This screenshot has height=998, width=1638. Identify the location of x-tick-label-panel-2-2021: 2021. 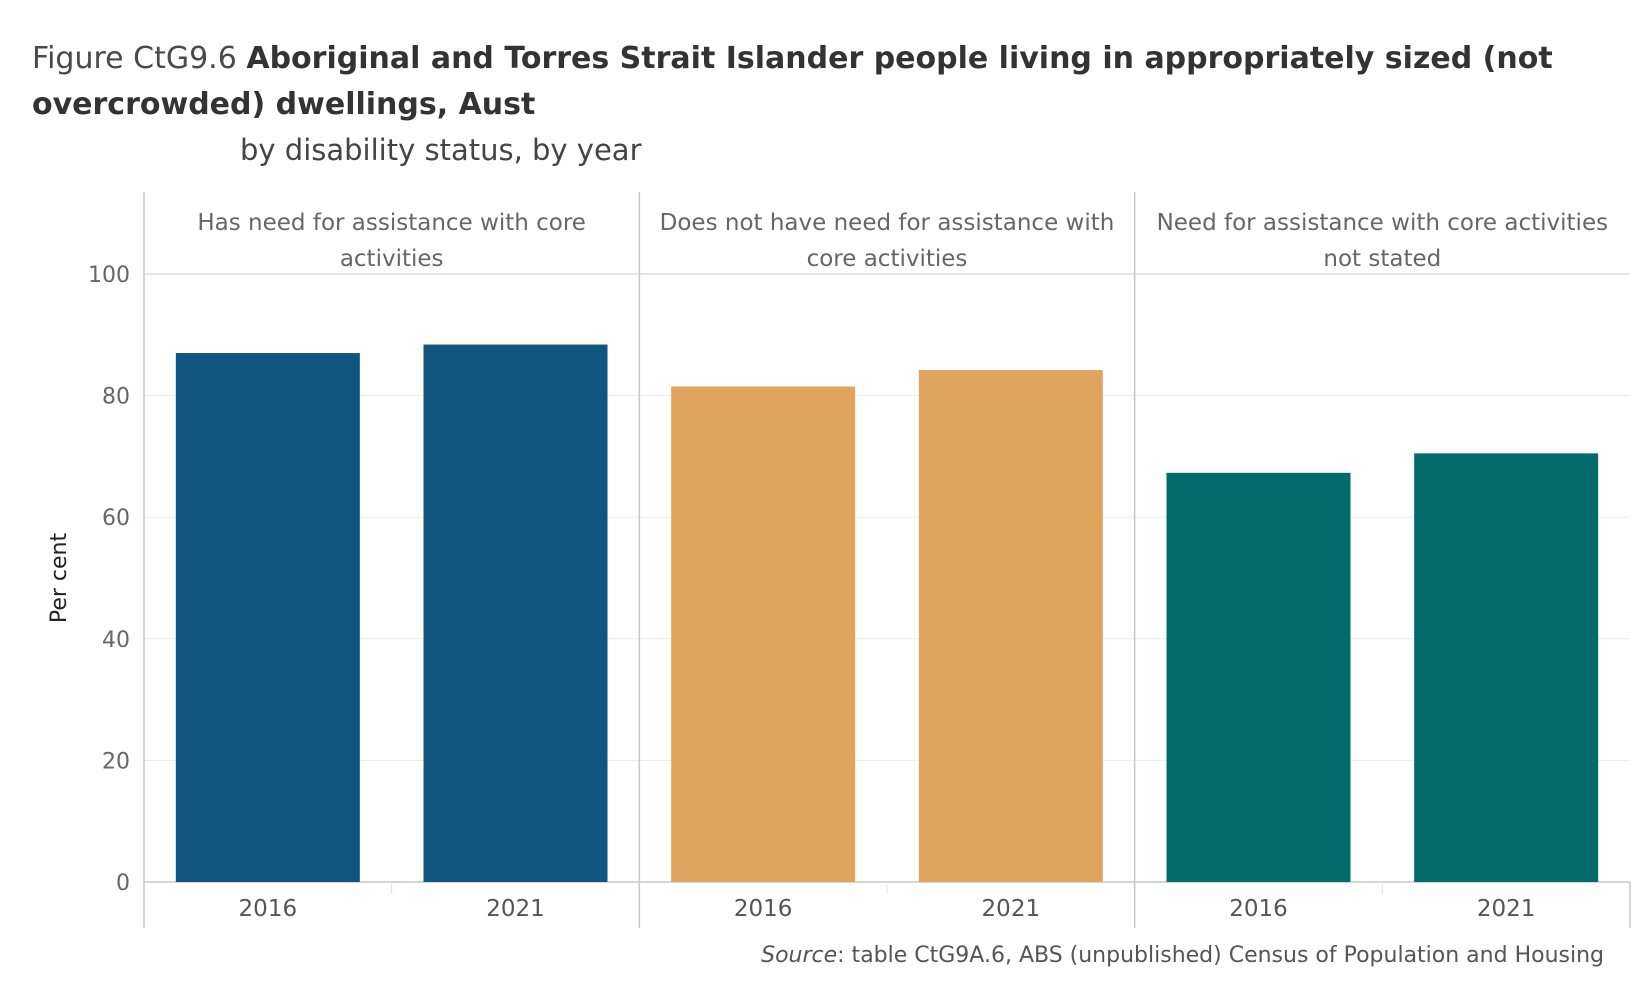
(1011, 909).